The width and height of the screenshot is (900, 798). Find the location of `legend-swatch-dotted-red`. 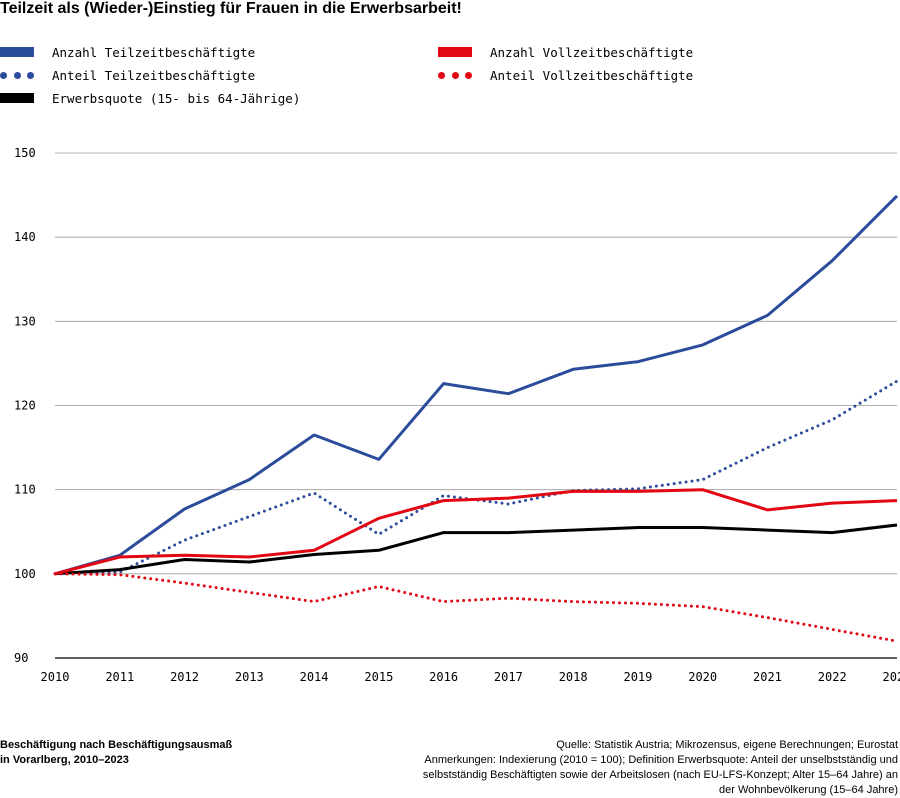

legend-swatch-dotted-red is located at coordinates (455, 75).